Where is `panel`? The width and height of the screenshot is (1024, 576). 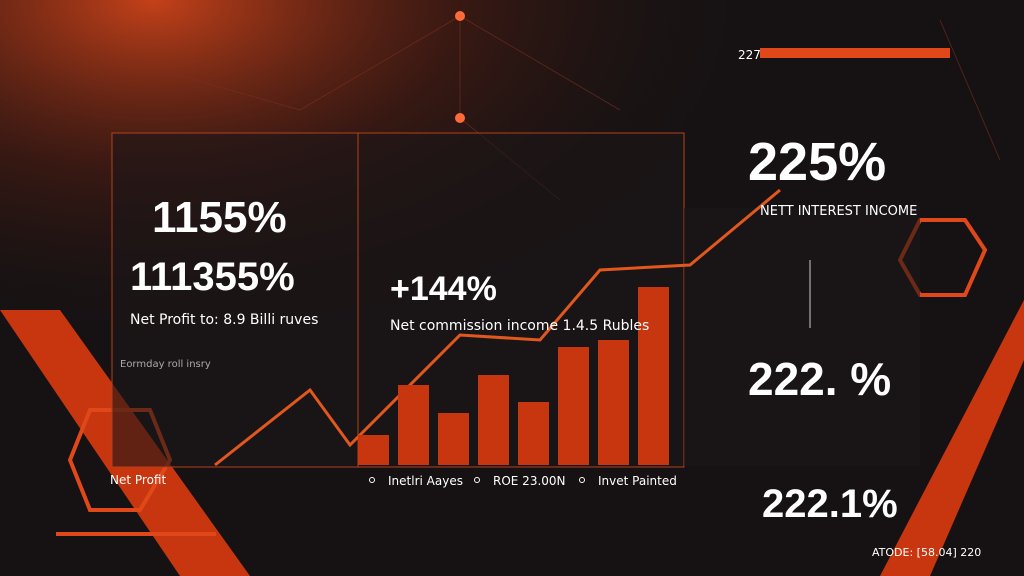
panel is located at coordinates (802, 337).